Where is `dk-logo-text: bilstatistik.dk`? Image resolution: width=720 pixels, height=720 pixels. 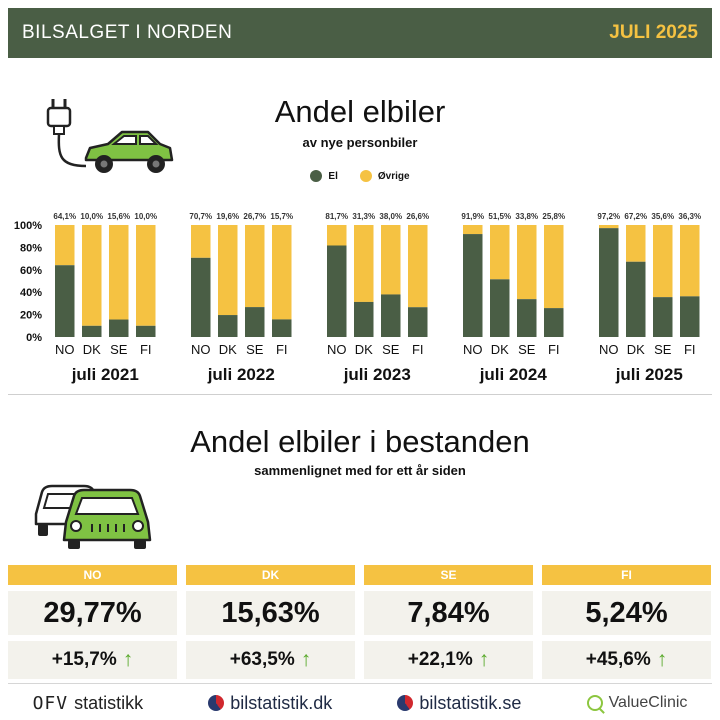
dk-logo-text: bilstatistik.dk is located at coordinates (281, 702).